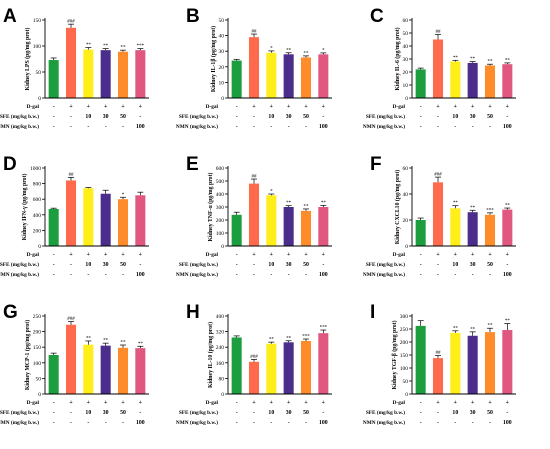 The image size is (550, 449). I want to click on y-tick-label: 40, so click(222, 37).